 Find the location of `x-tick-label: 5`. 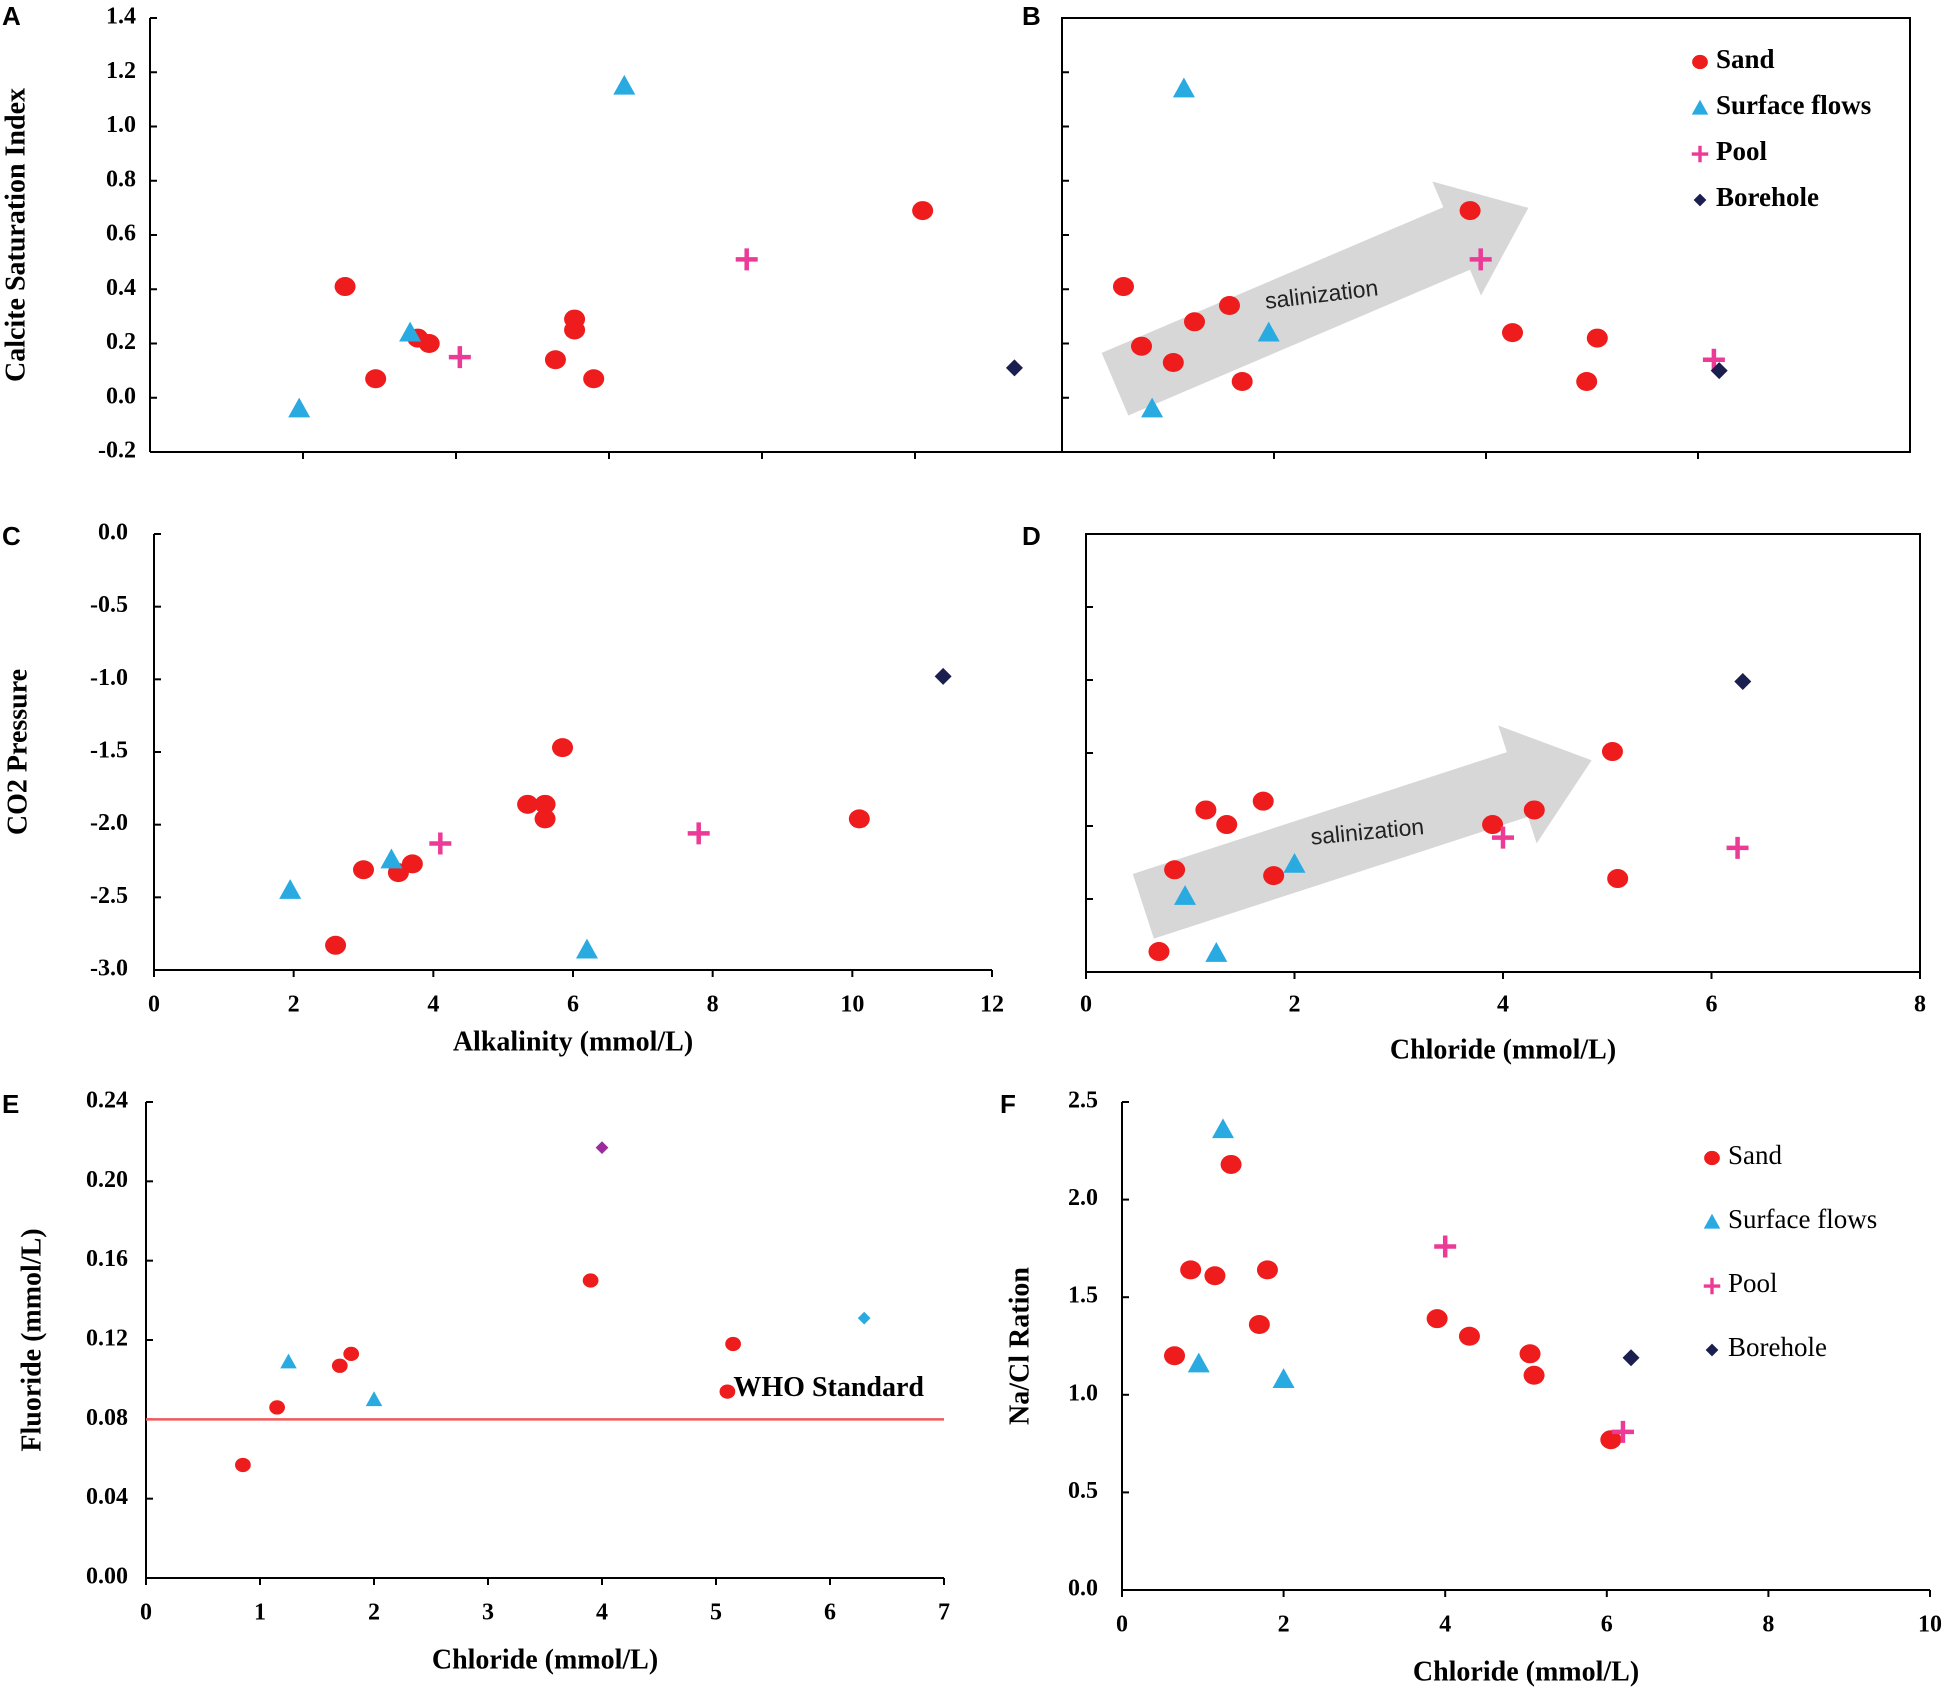

x-tick-label: 5 is located at coordinates (716, 1613).